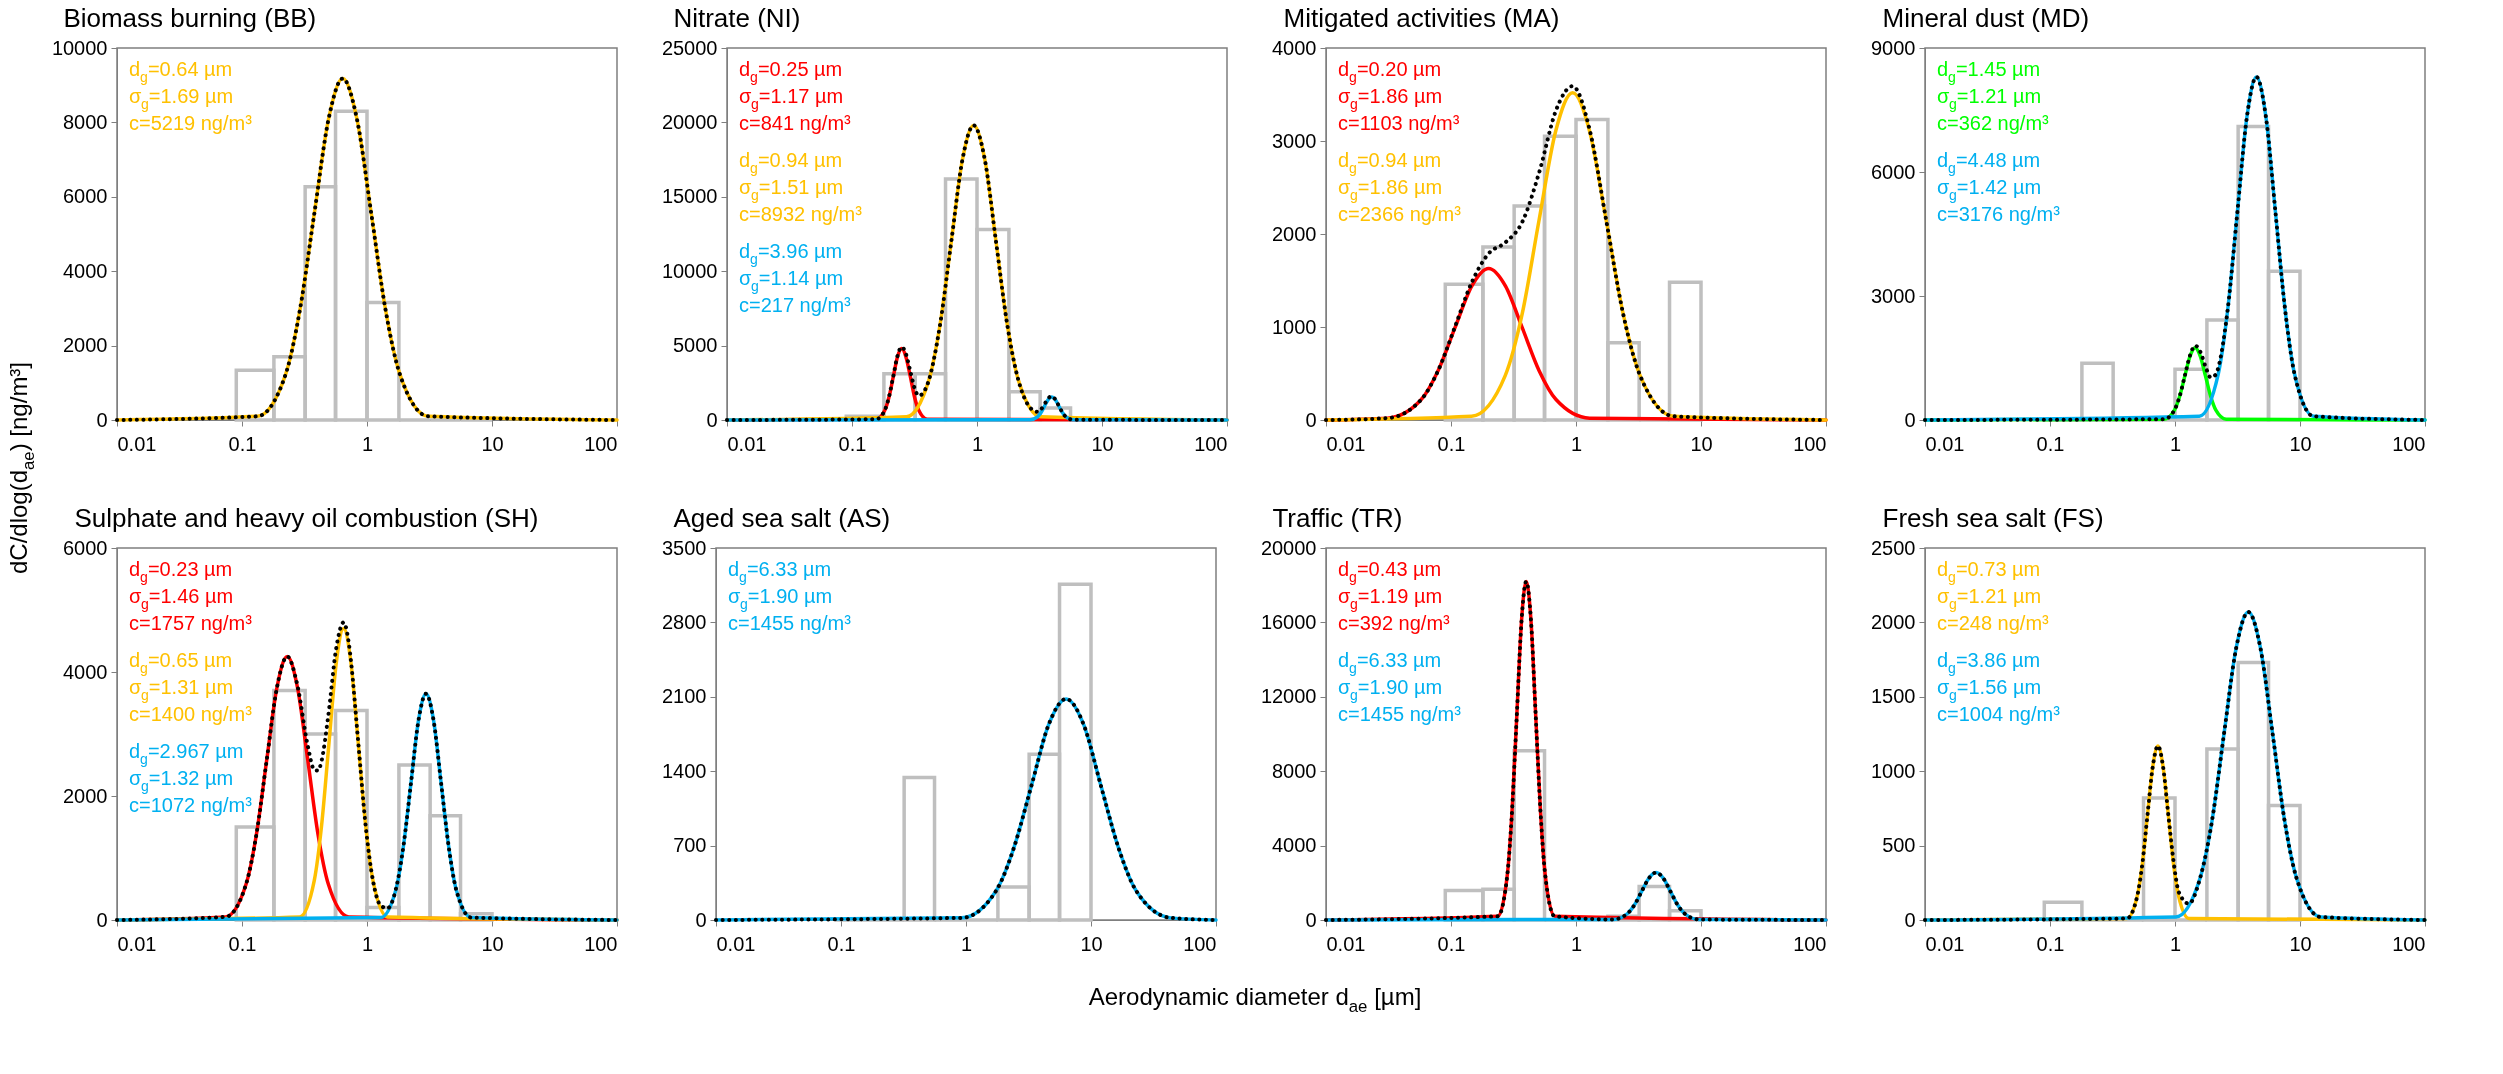  I want to click on annotation: c=5219 ng/m³, so click(191, 123).